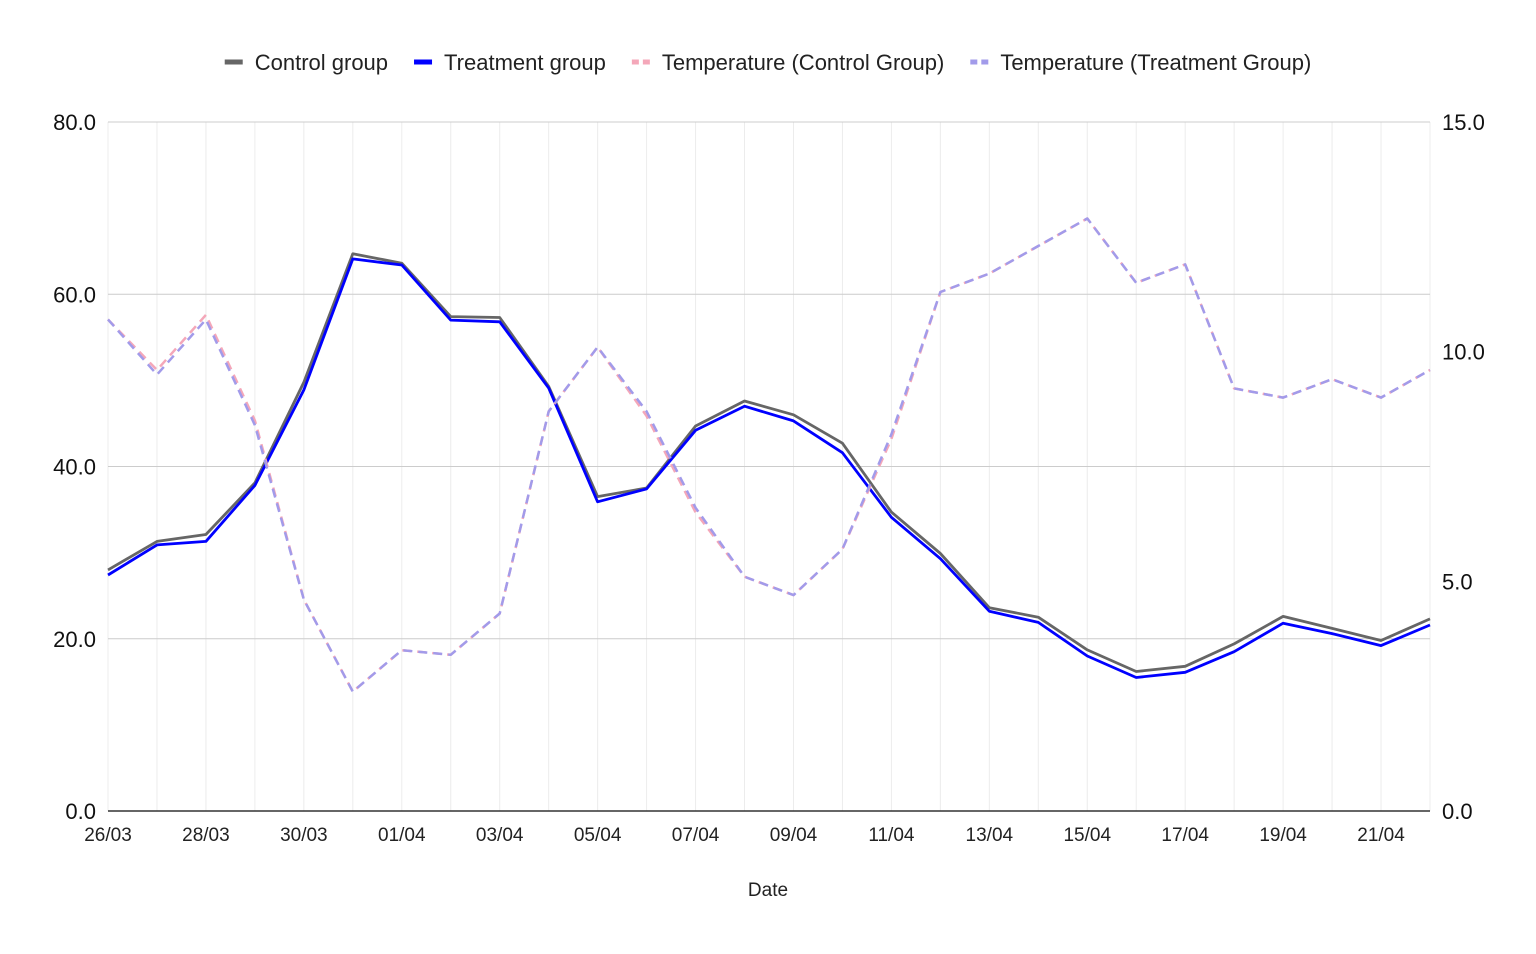 The image size is (1536, 954). What do you see at coordinates (1463, 122) in the screenshot?
I see `y-right-tick-label: 15.0` at bounding box center [1463, 122].